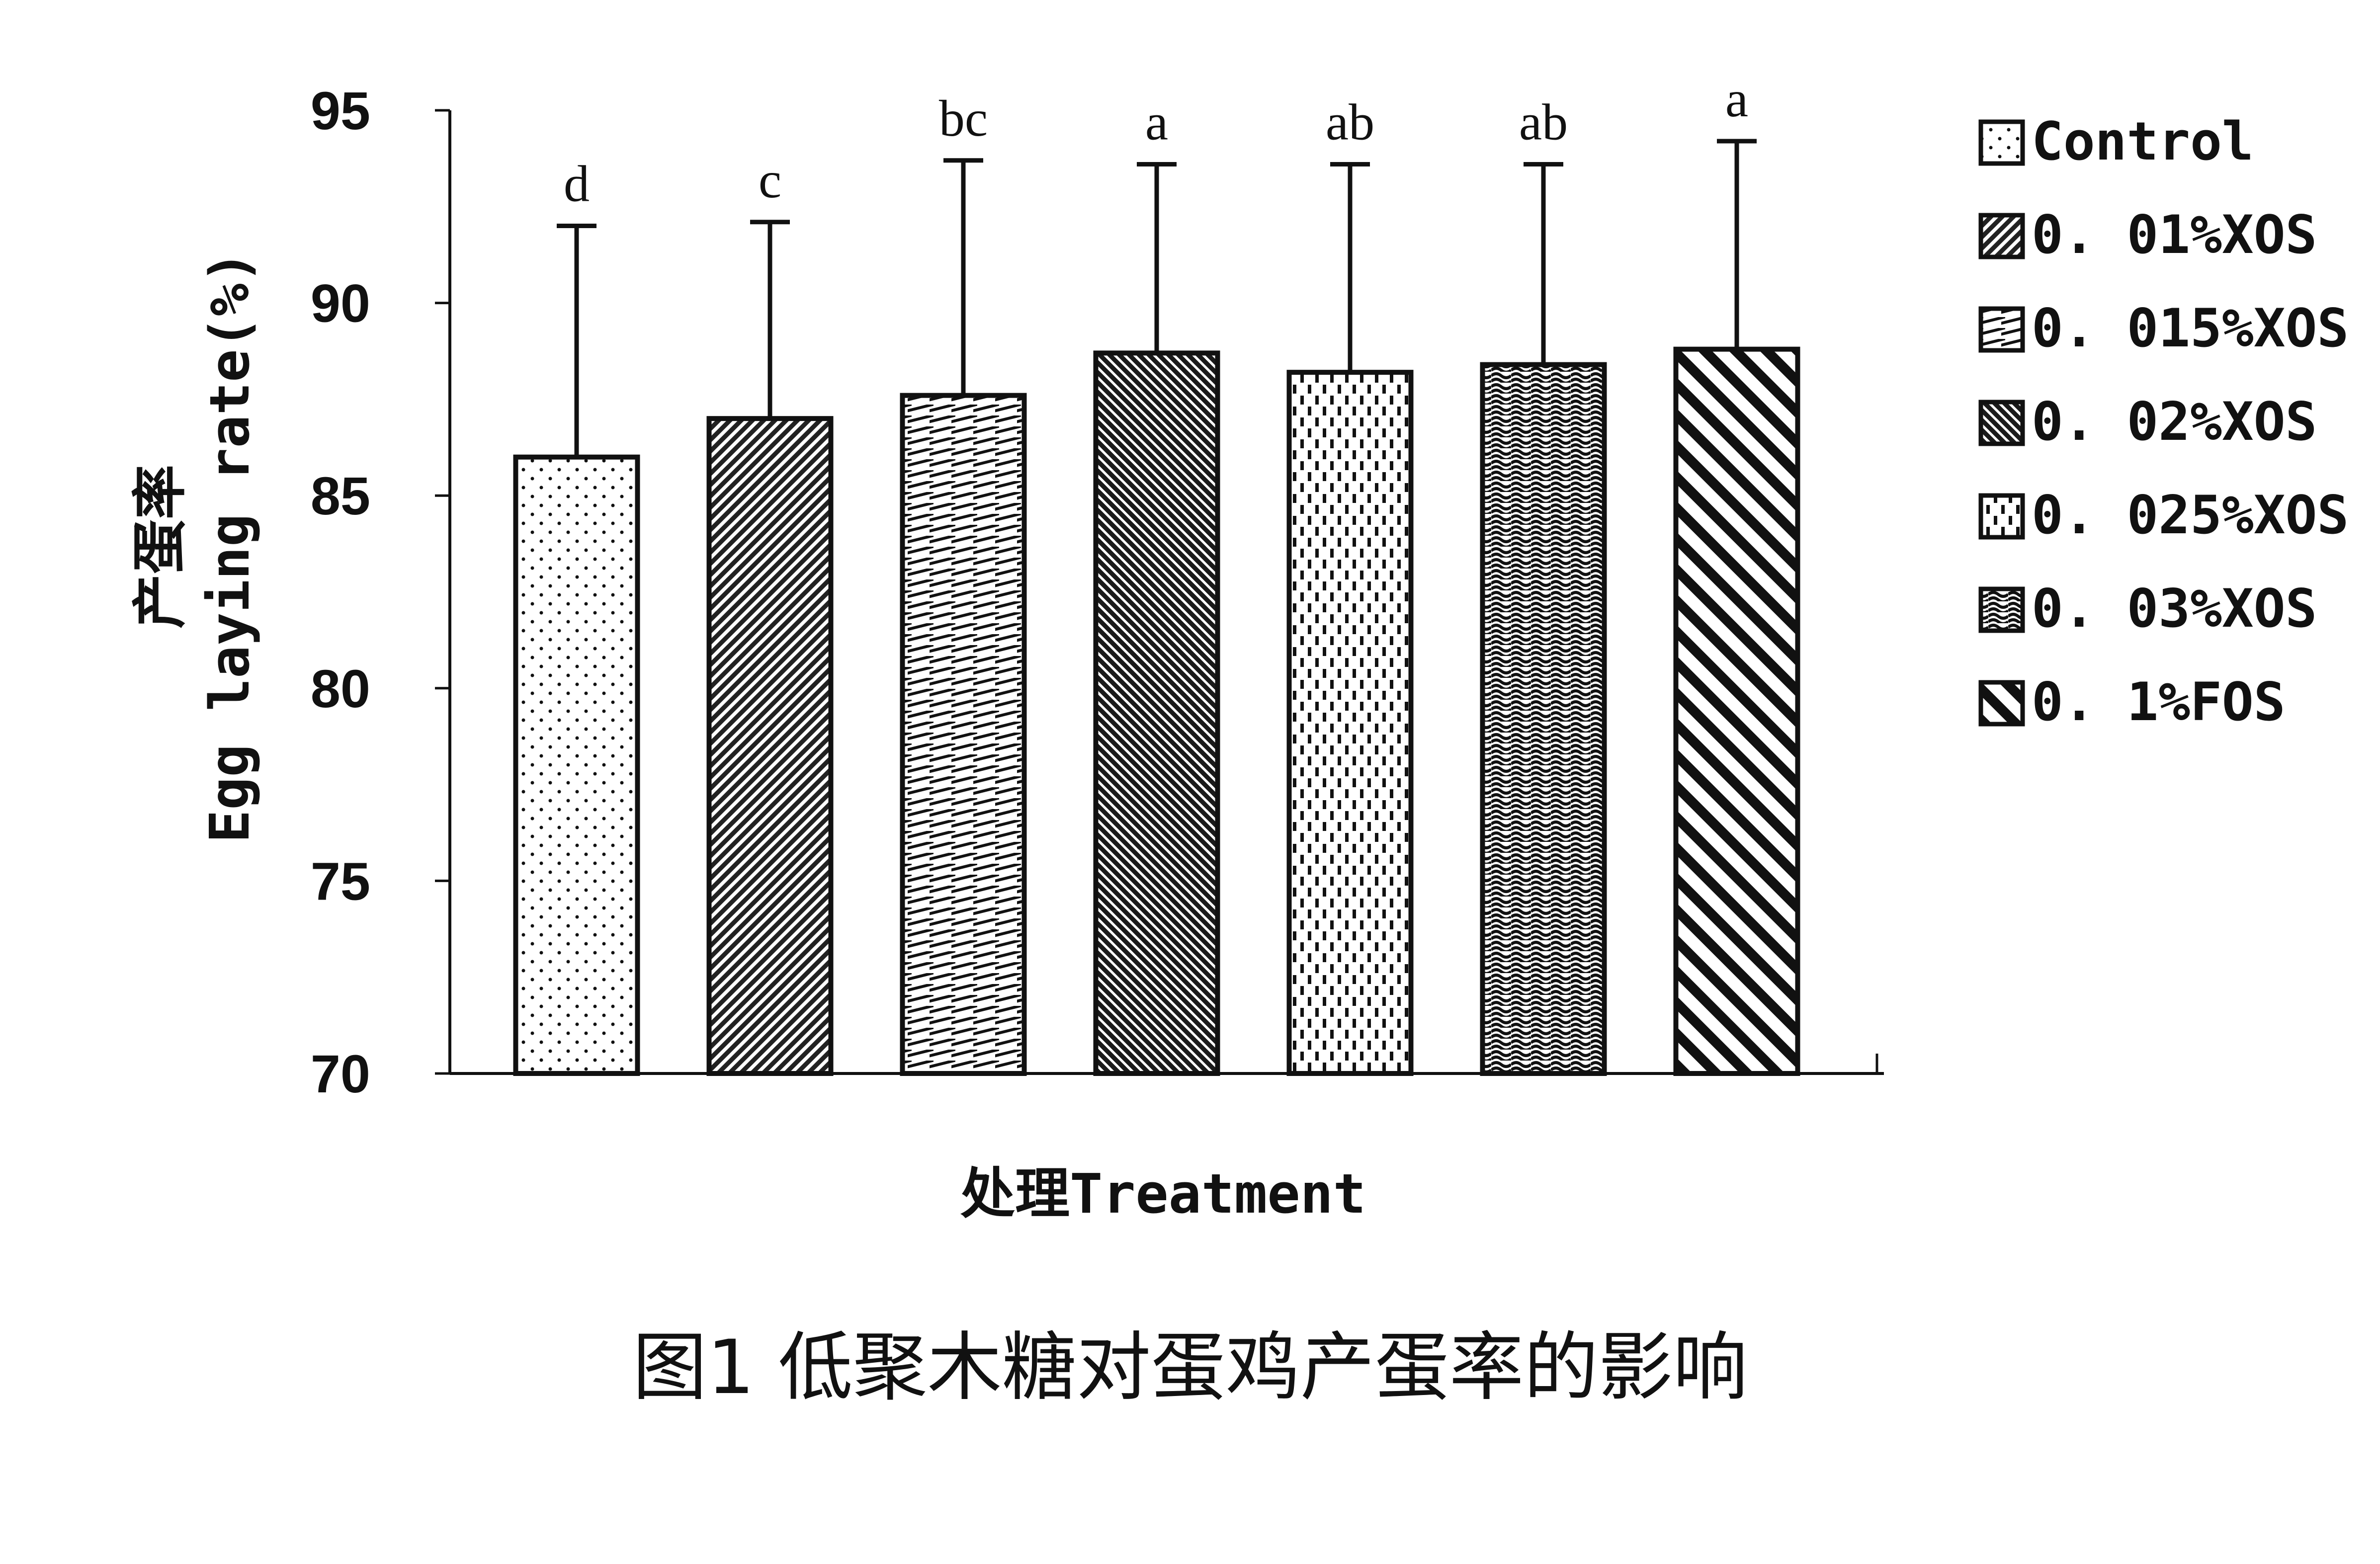 The image size is (2380, 1564). Describe the element at coordinates (340, 496) in the screenshot. I see `y-tick-label: 85` at that location.